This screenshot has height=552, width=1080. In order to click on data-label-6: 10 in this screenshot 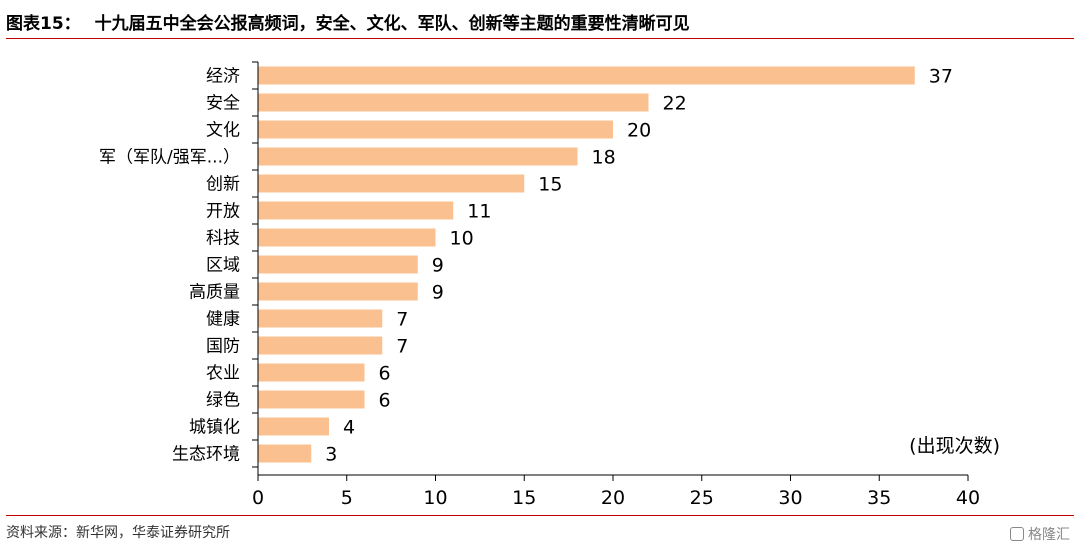, I will do `click(462, 239)`.